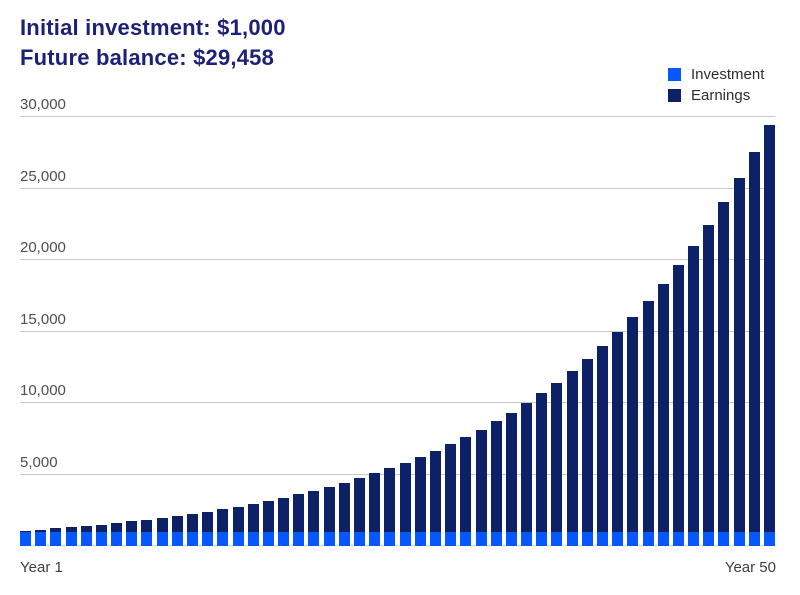 The height and width of the screenshot is (595, 800). I want to click on legend-item-earnings: Earnings, so click(716, 95).